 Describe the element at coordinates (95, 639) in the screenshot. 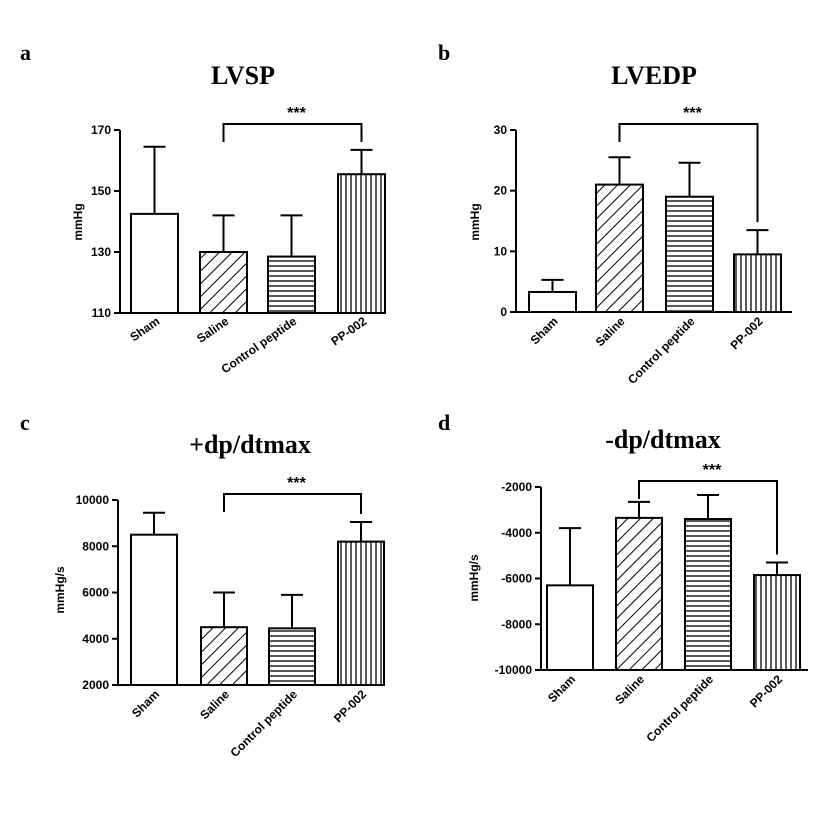

I see `y-tick-label: 4000` at that location.